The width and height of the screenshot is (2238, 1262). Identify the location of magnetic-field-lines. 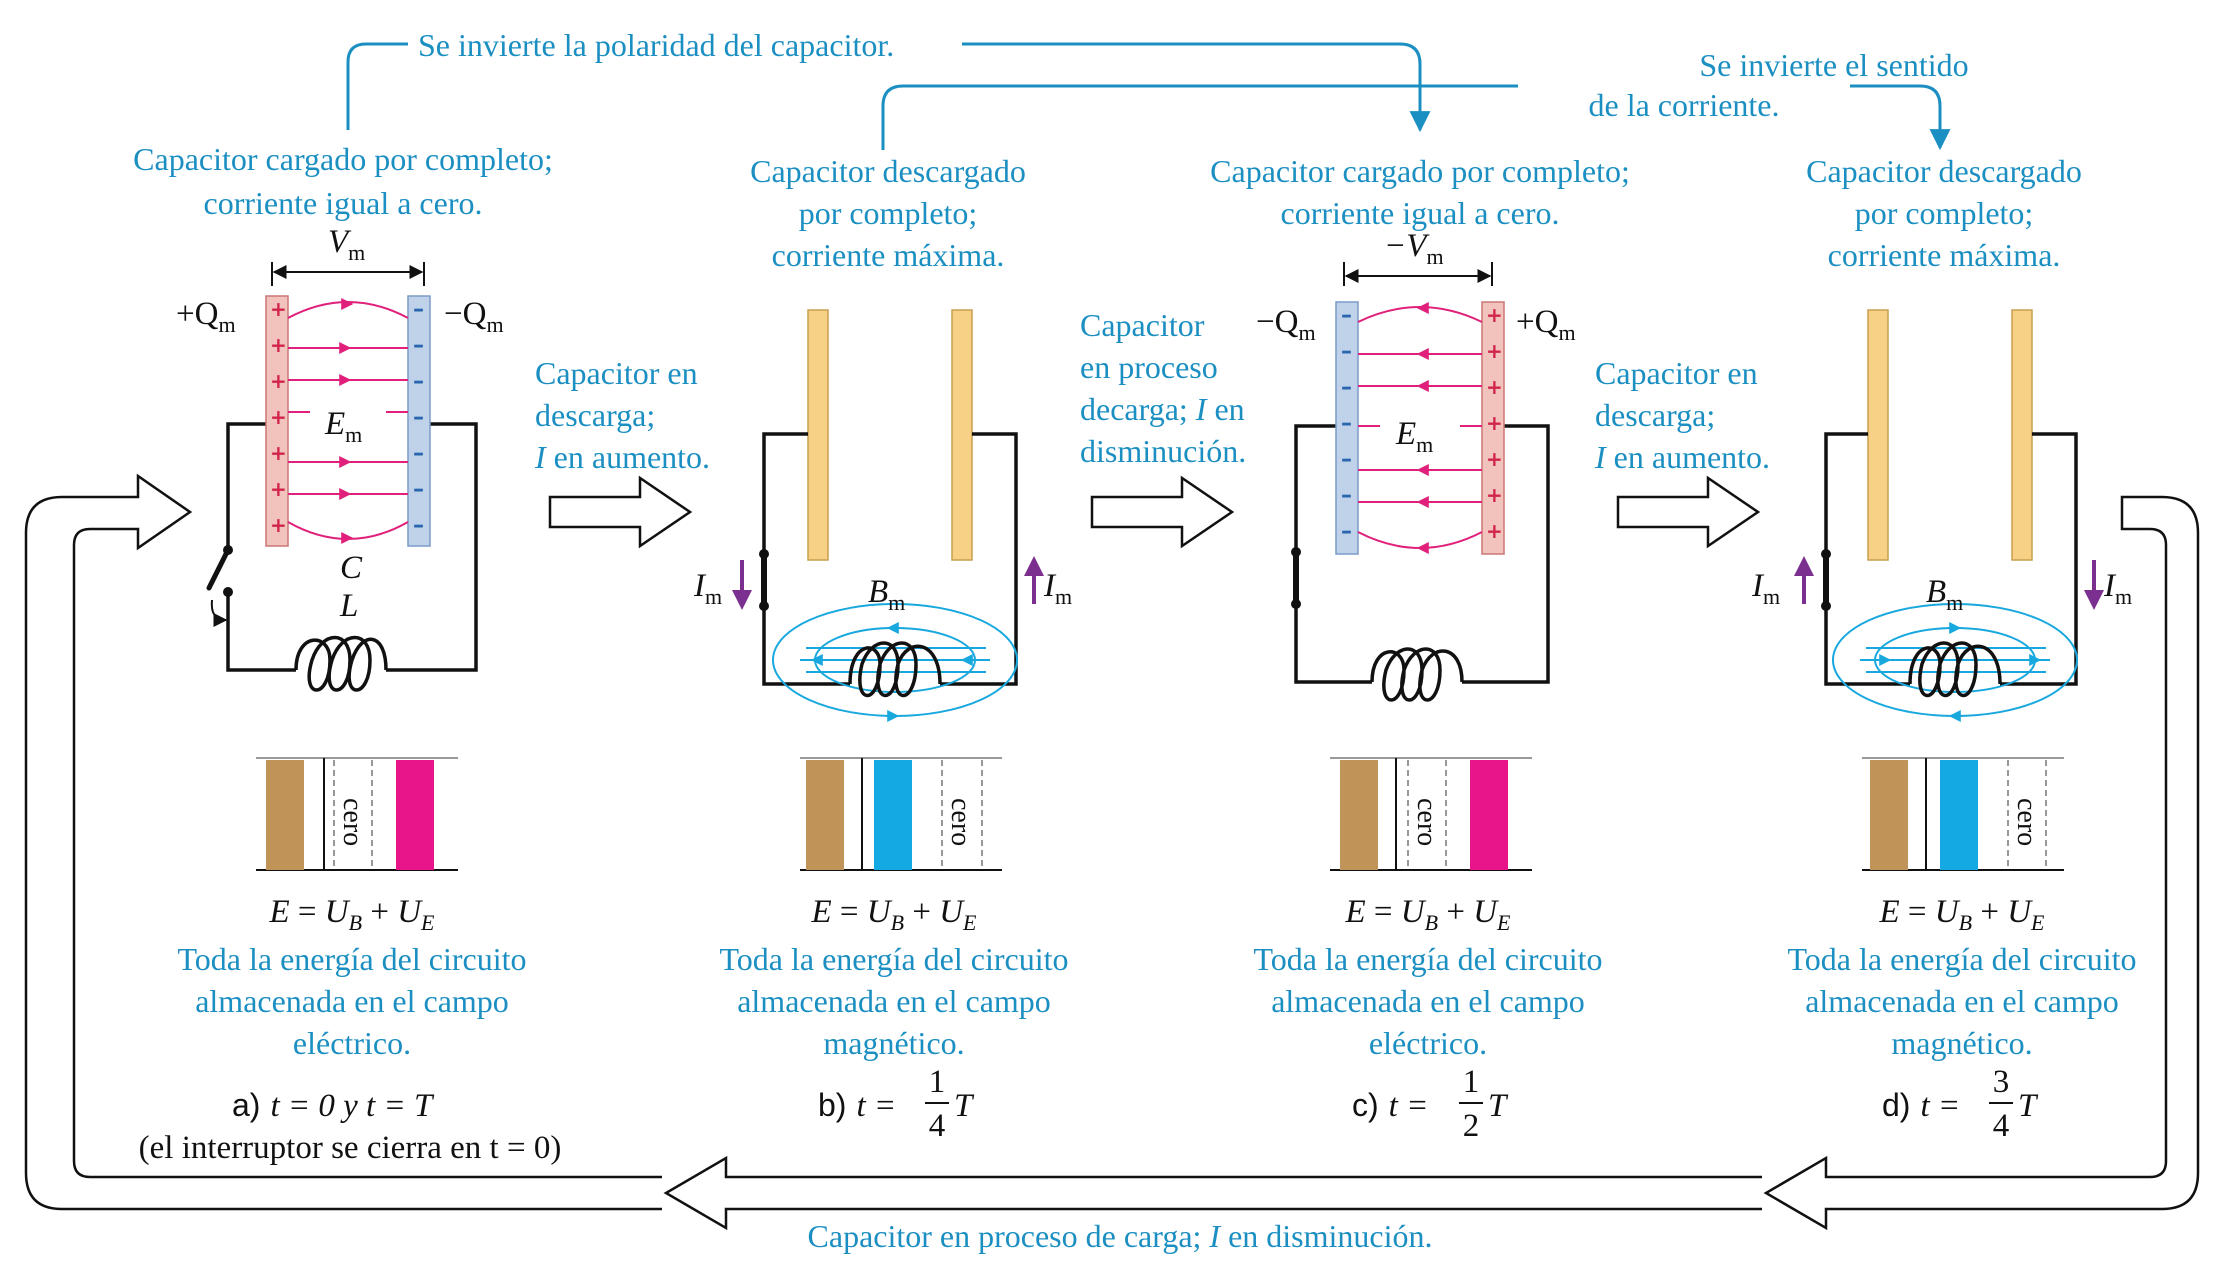
(1955, 662).